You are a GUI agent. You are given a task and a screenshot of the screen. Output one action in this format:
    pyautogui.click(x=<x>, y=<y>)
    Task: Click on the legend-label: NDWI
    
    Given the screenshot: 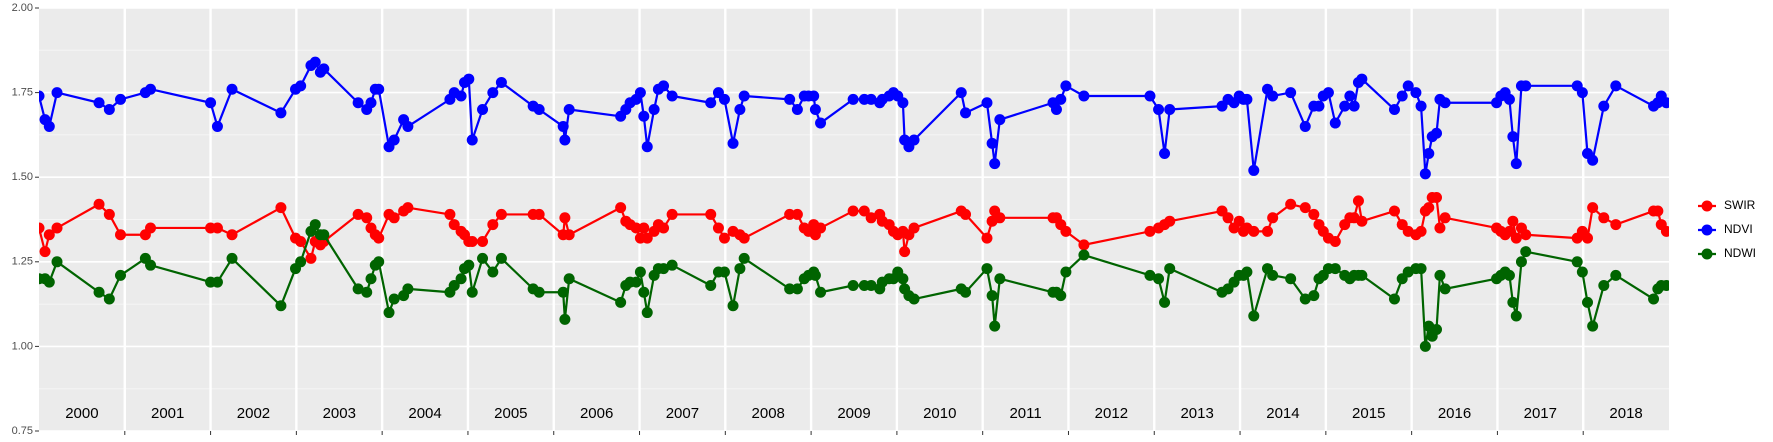 What is the action you would take?
    pyautogui.click(x=1740, y=253)
    